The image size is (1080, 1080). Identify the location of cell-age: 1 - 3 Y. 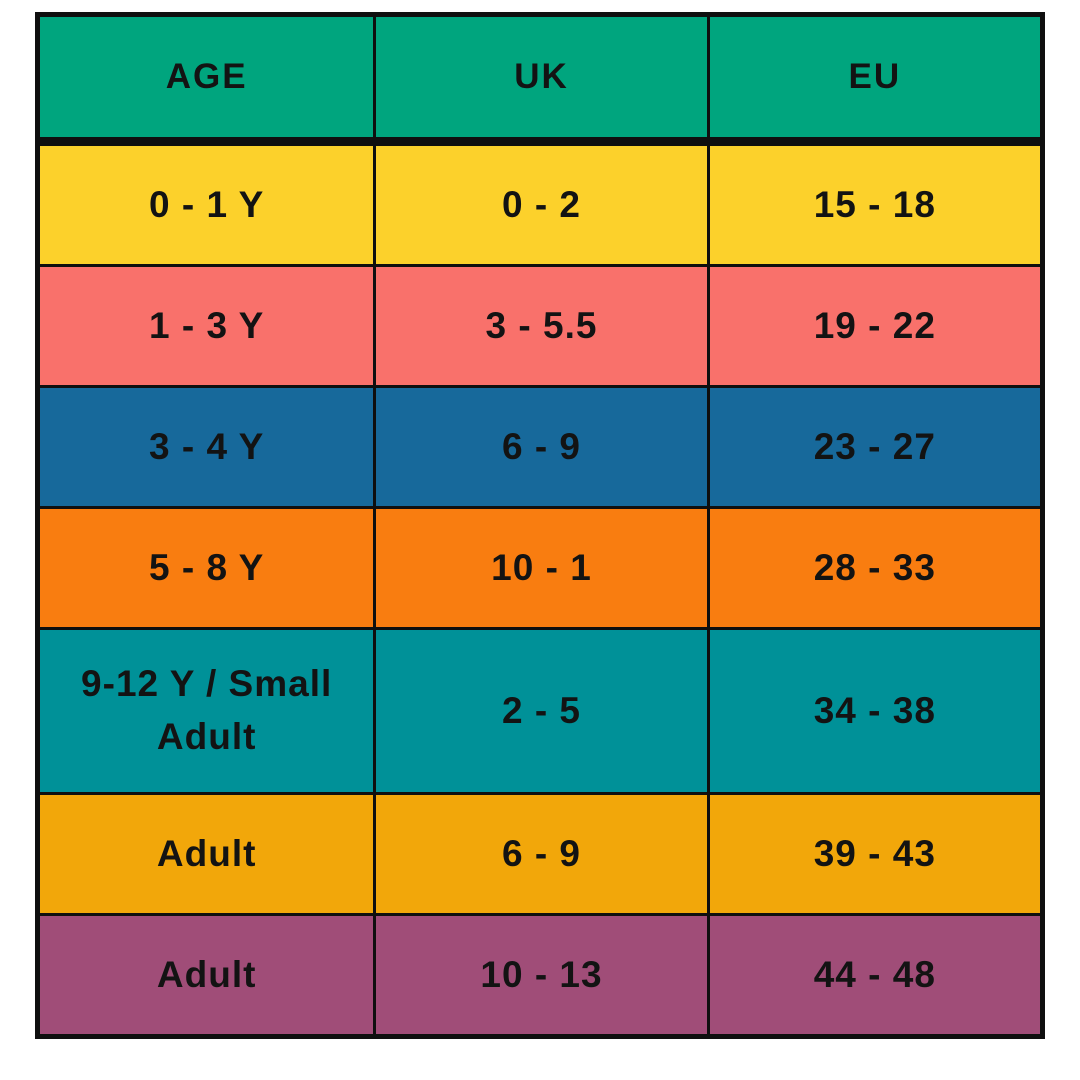
(207, 325).